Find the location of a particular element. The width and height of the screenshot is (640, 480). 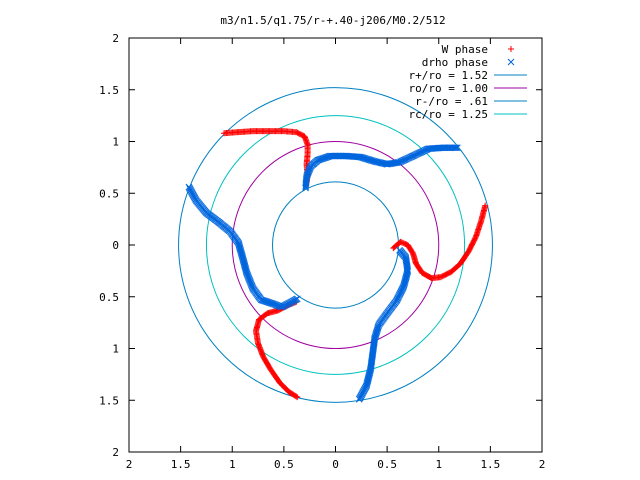

legend-label: drho phase is located at coordinates (455, 62).